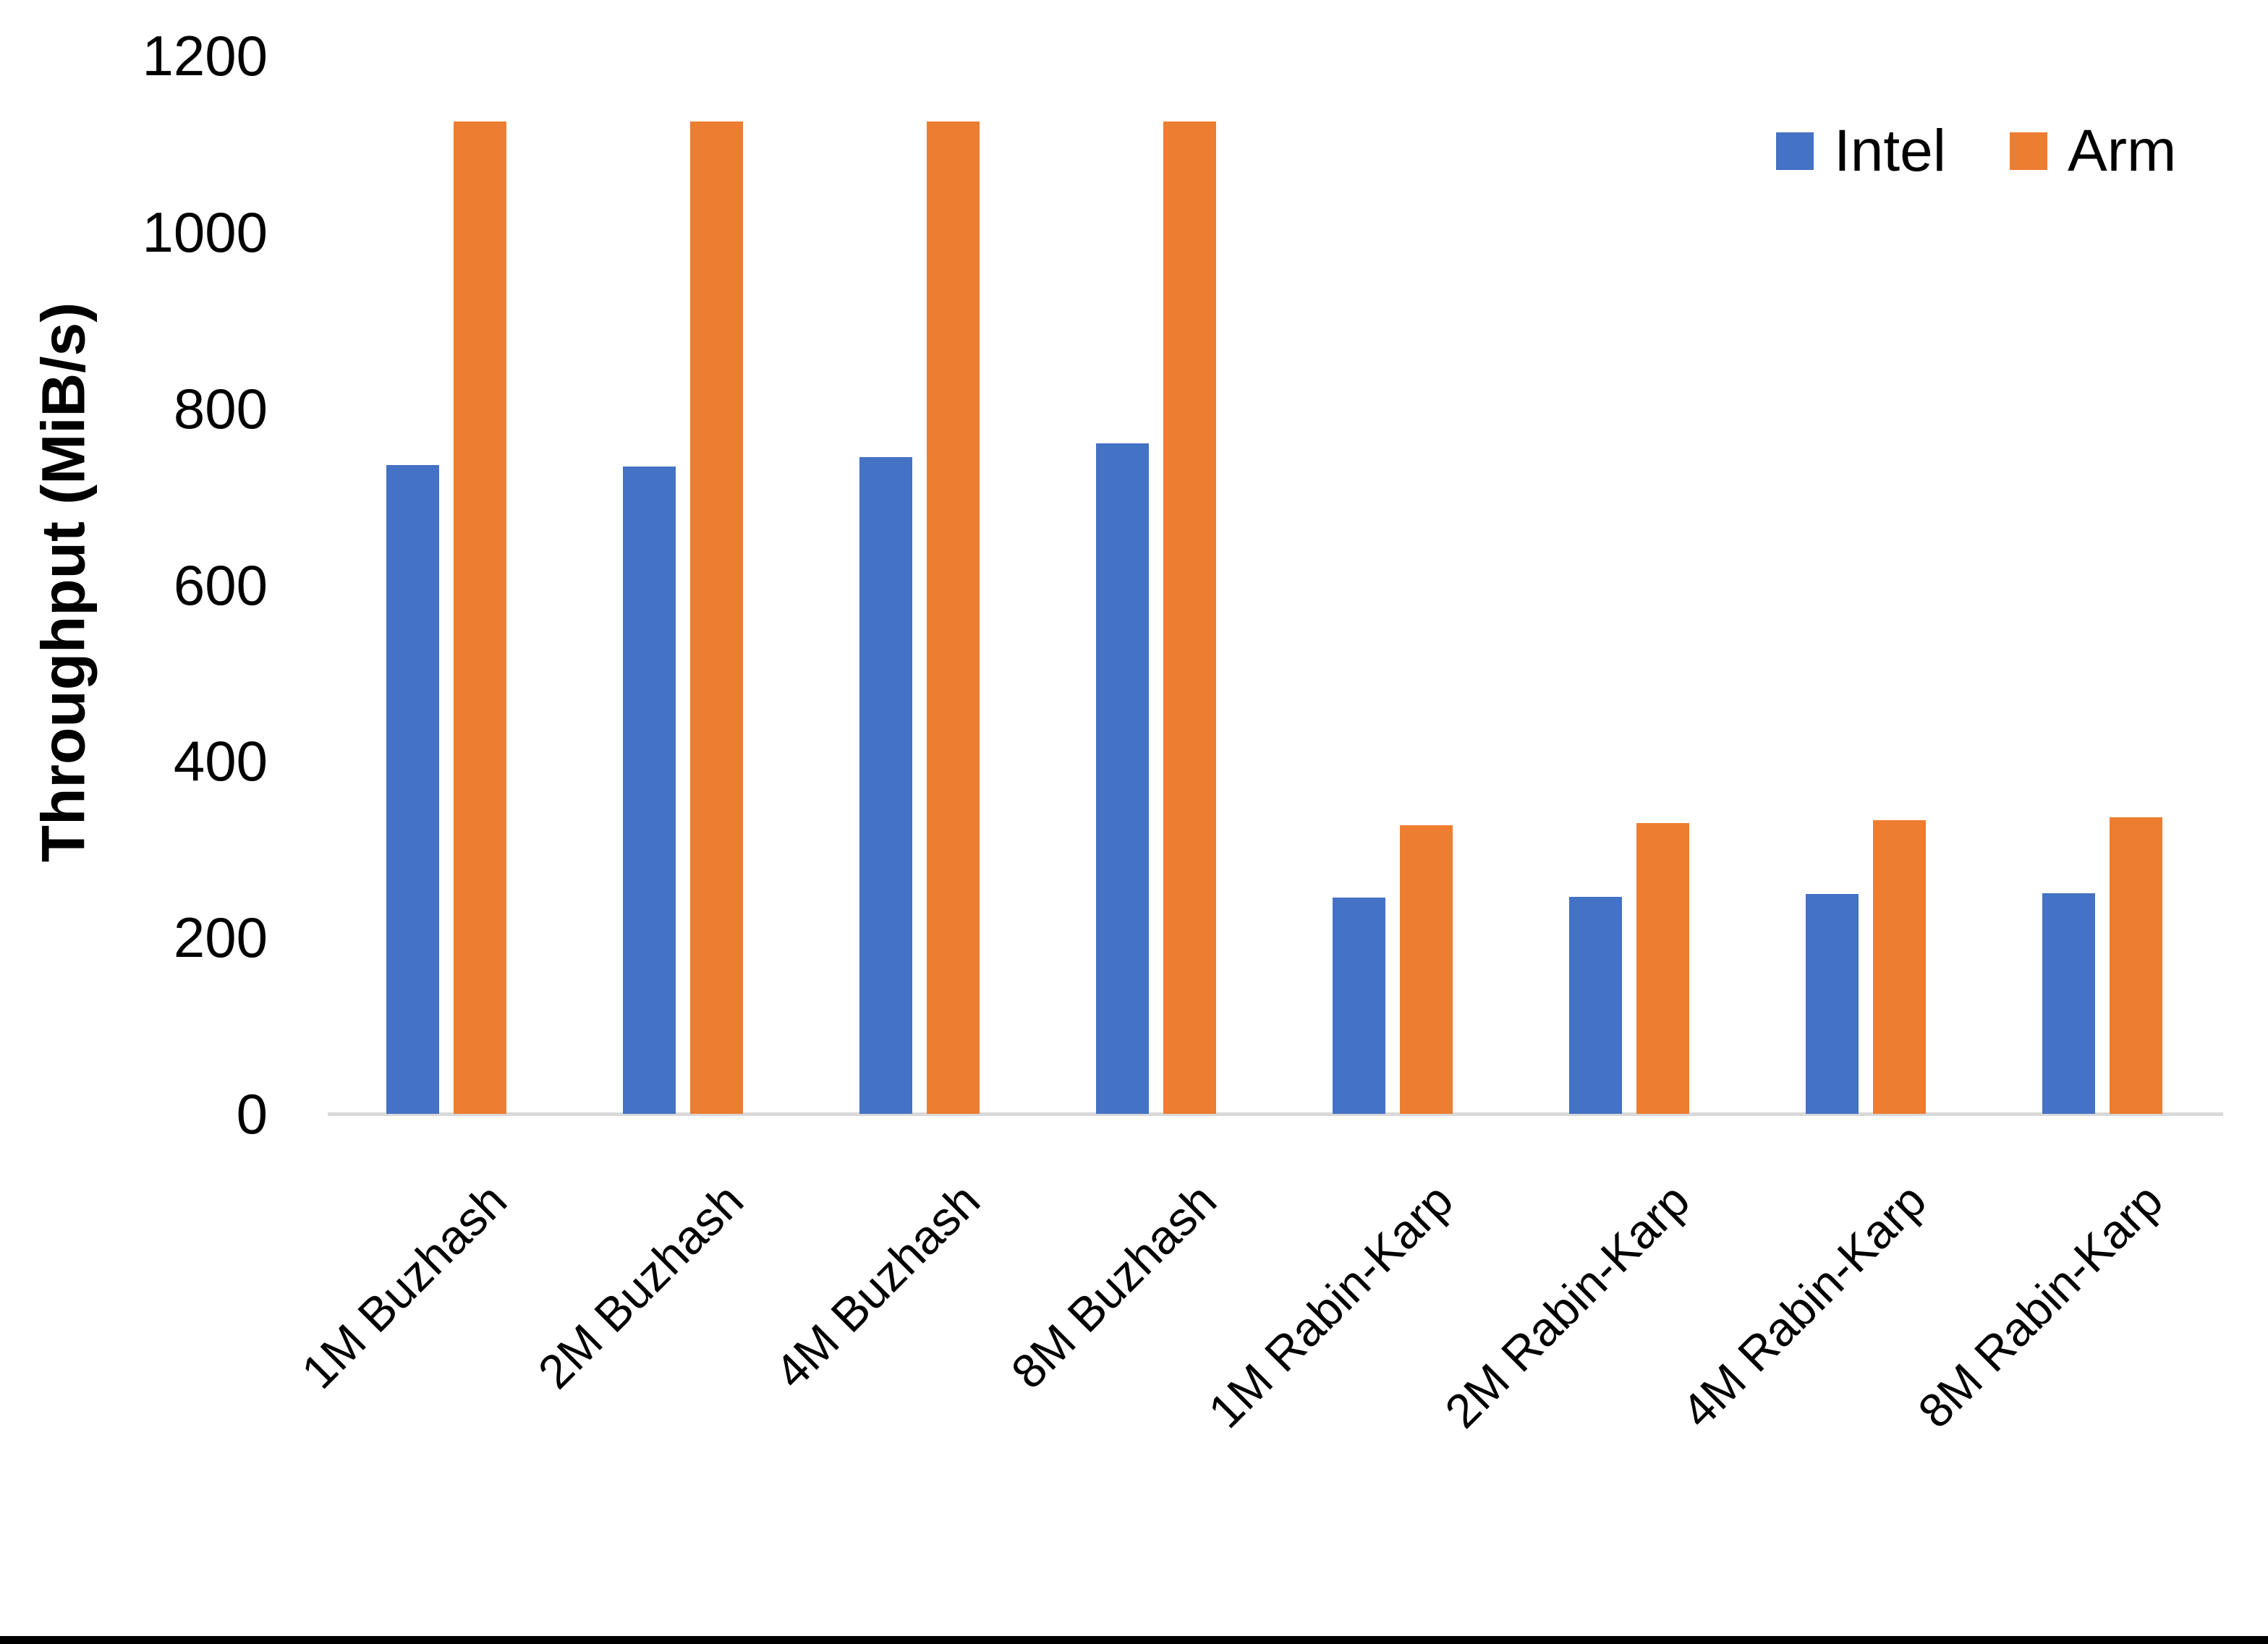 This screenshot has height=1644, width=2268. Describe the element at coordinates (1275, 1114) in the screenshot. I see `x-axis-line` at that location.